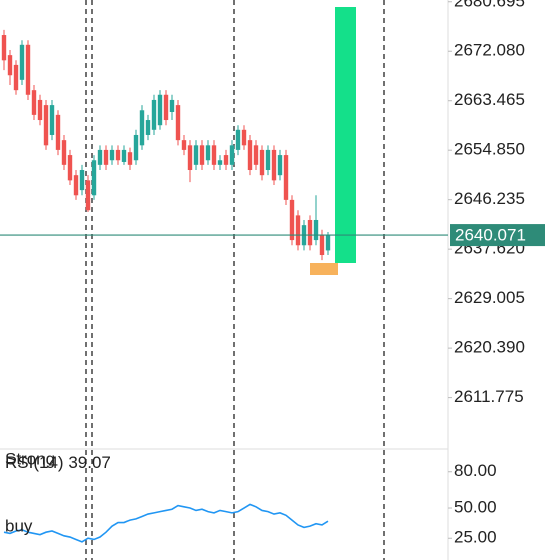 This screenshot has width=560, height=560. Describe the element at coordinates (489, 5) in the screenshot. I see `y-tick-label: 2680.695` at that location.